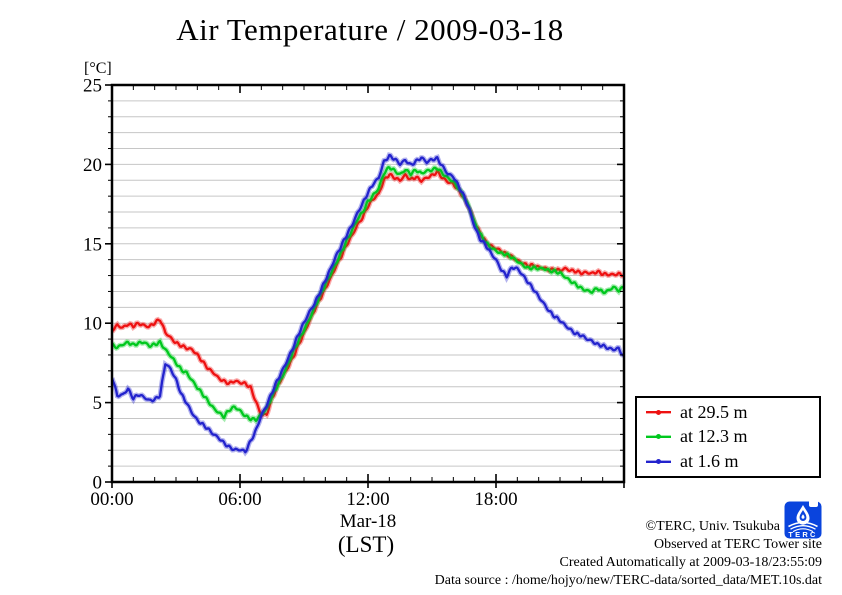  Describe the element at coordinates (92, 324) in the screenshot. I see `y-tick-label: 10` at that location.